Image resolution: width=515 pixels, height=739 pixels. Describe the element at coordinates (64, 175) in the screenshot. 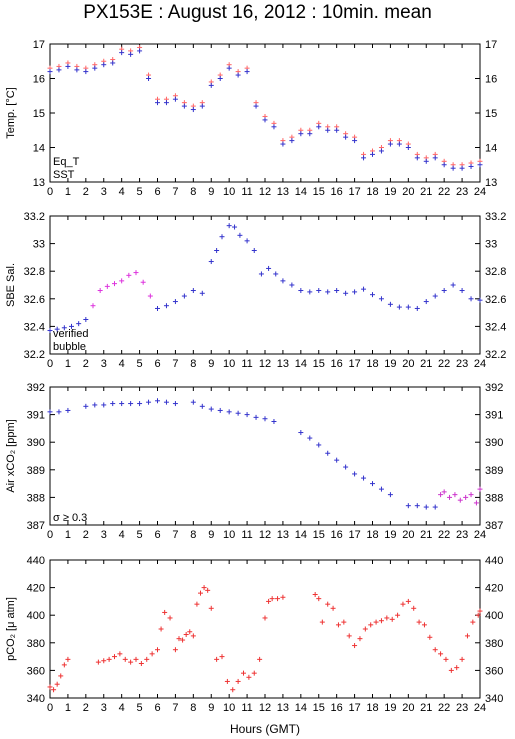

I see `legend-entry: SST` at that location.